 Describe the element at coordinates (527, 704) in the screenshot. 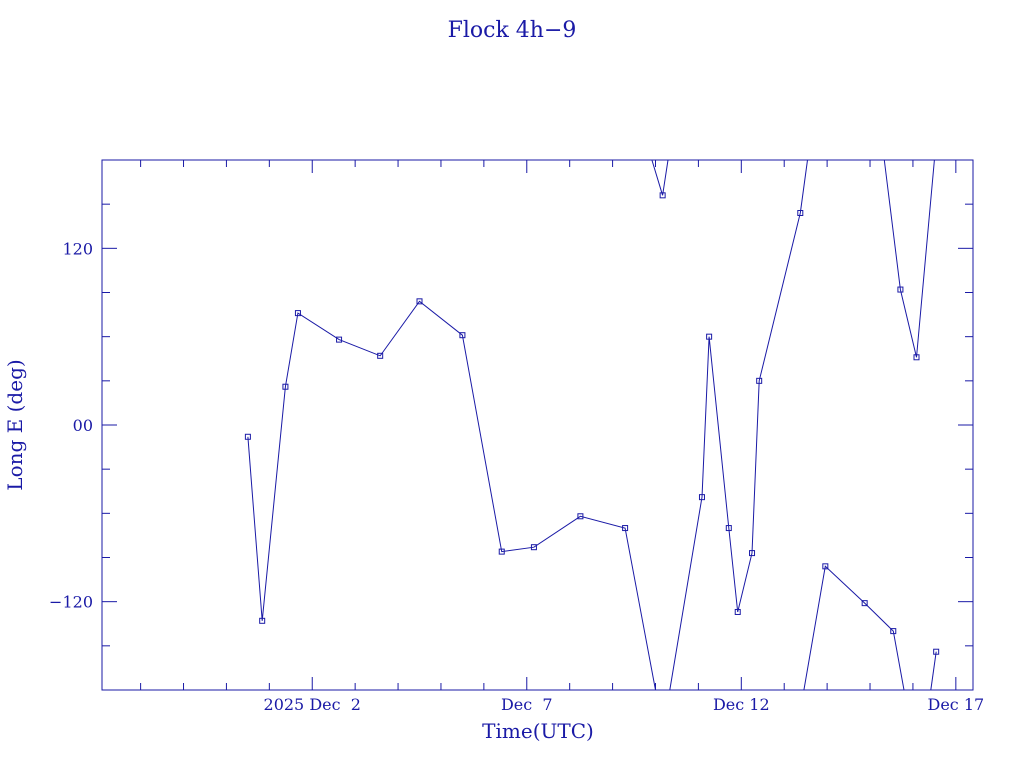

I see `x-tick-label: Dec 7` at that location.